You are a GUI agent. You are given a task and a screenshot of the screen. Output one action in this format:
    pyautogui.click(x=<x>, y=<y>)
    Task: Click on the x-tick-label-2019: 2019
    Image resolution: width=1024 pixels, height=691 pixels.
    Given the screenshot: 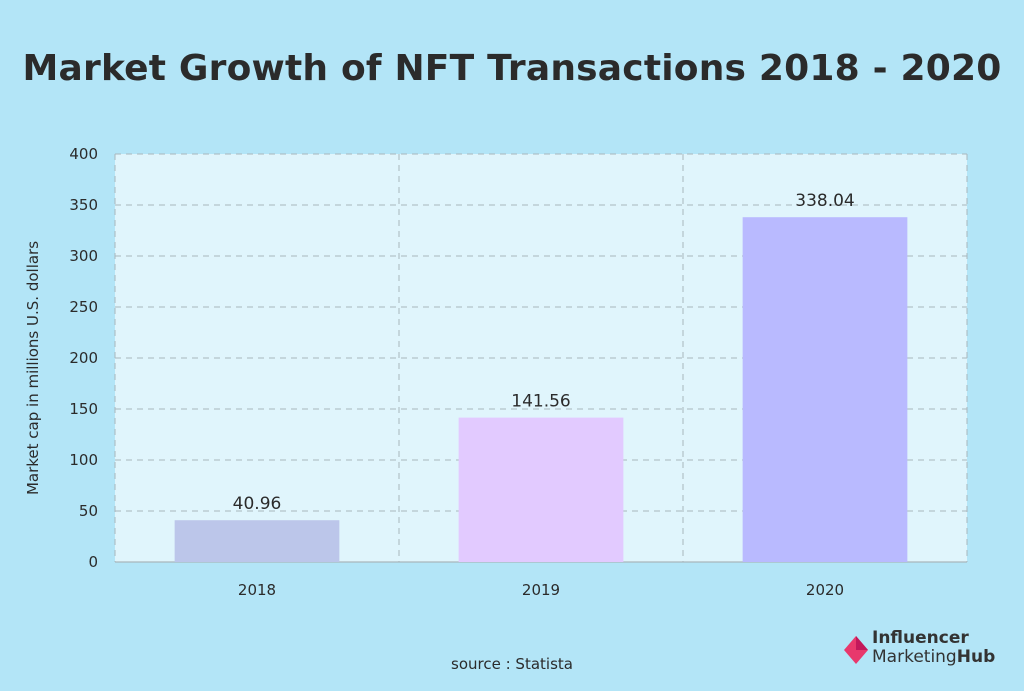 What is the action you would take?
    pyautogui.click(x=541, y=590)
    